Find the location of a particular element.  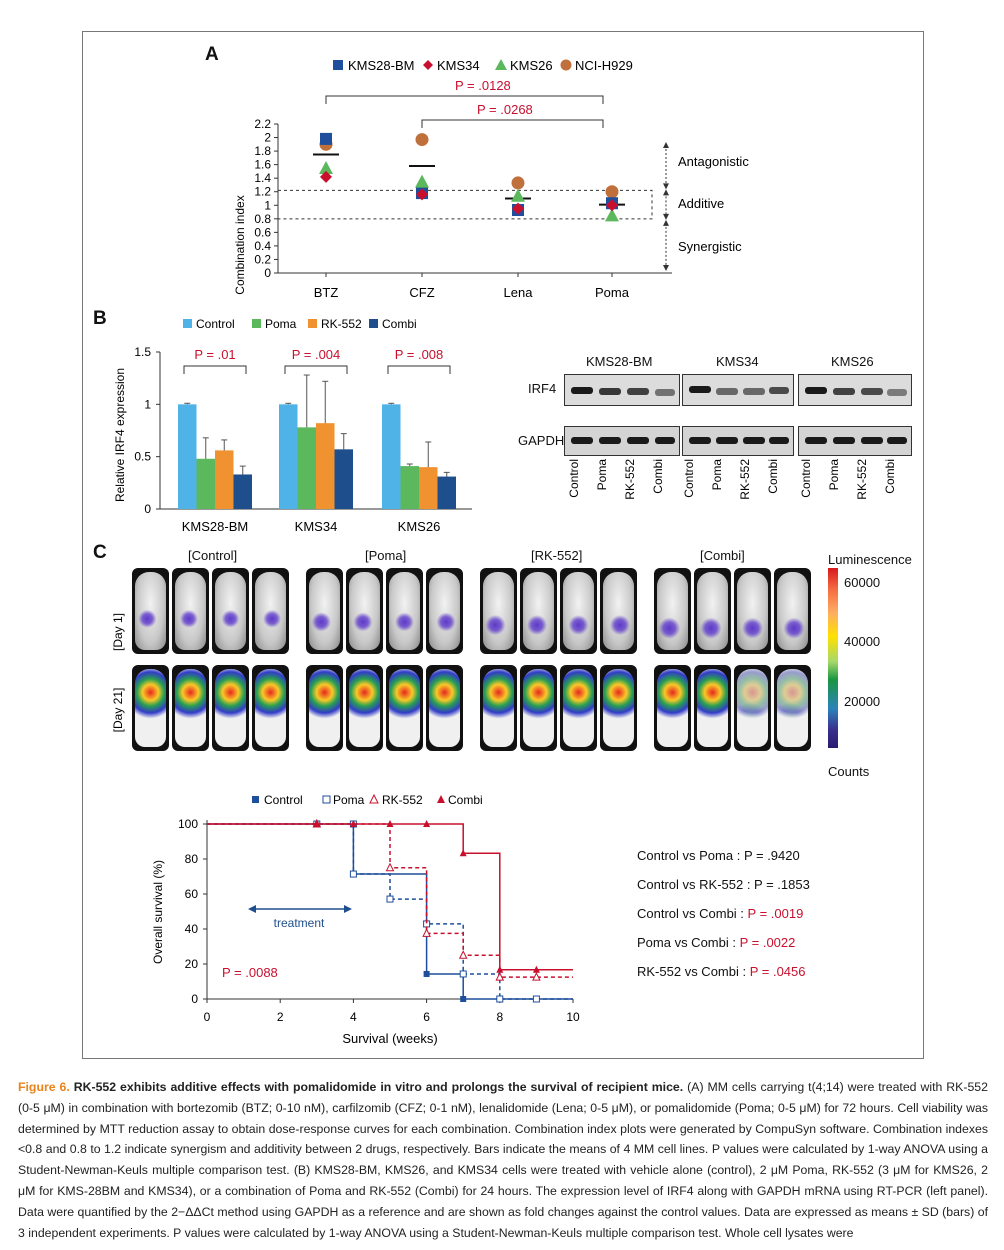

y-tick-label: 60 is located at coordinates (192, 894).